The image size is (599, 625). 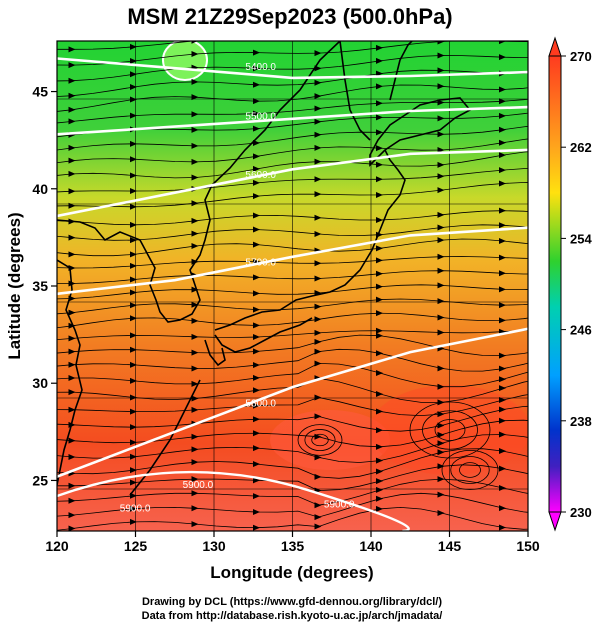 What do you see at coordinates (576, 284) in the screenshot?
I see `colorbar-ticks: 270 262 254 246 238 230` at bounding box center [576, 284].